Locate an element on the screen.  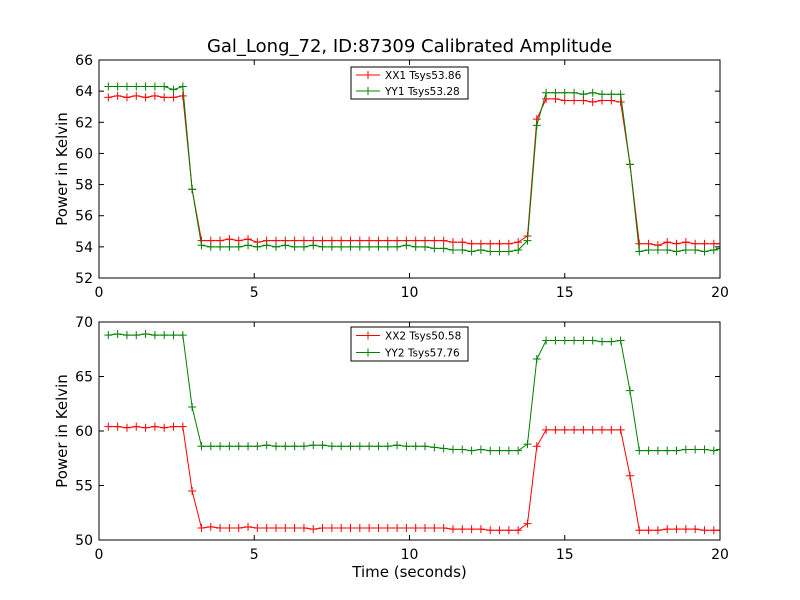
y-tick-label: 60 is located at coordinates (84, 432).